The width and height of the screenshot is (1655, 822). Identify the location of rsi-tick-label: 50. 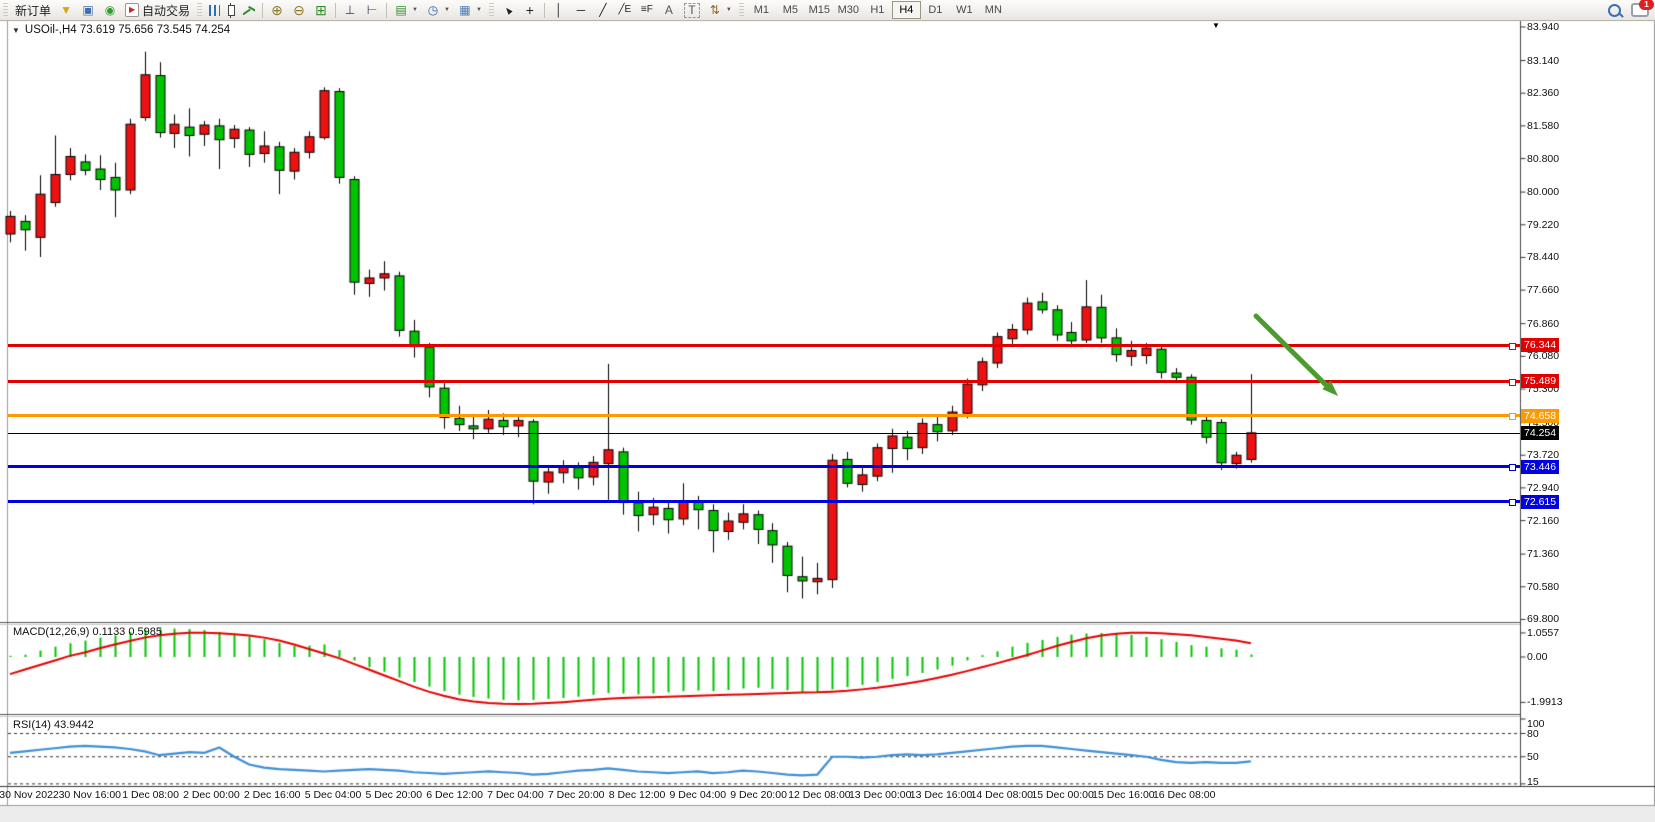
(1533, 756).